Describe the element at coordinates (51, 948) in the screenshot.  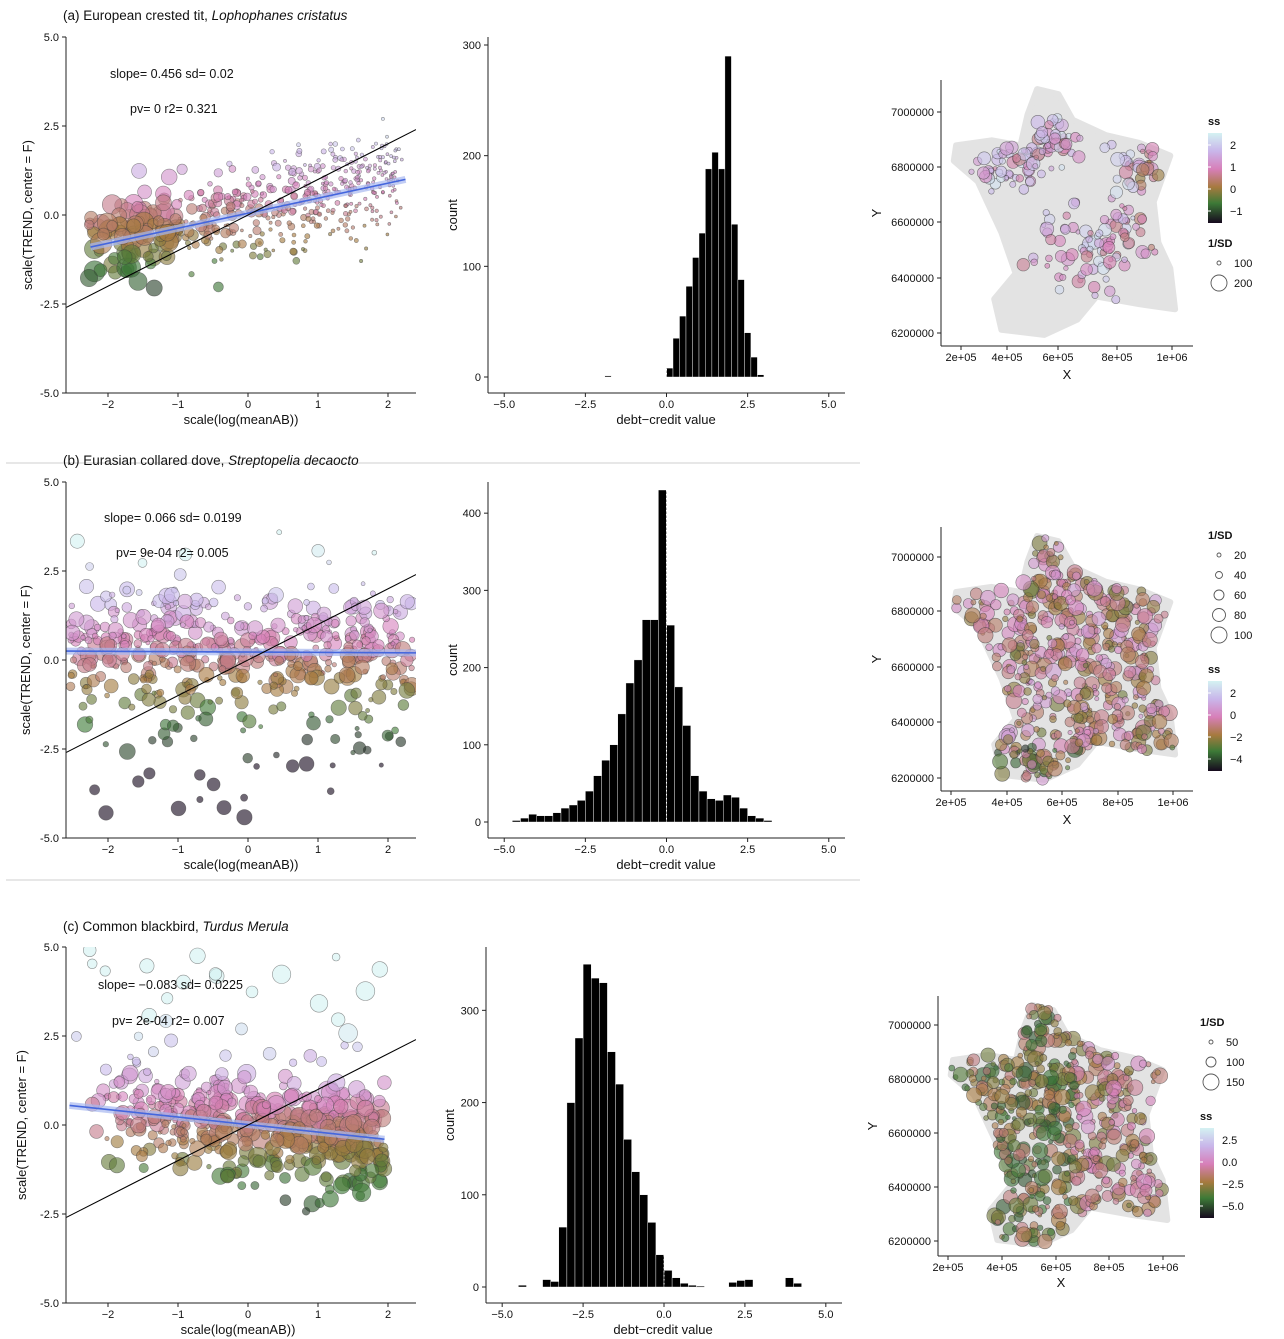
I see `y-tick-label: 5.0` at that location.